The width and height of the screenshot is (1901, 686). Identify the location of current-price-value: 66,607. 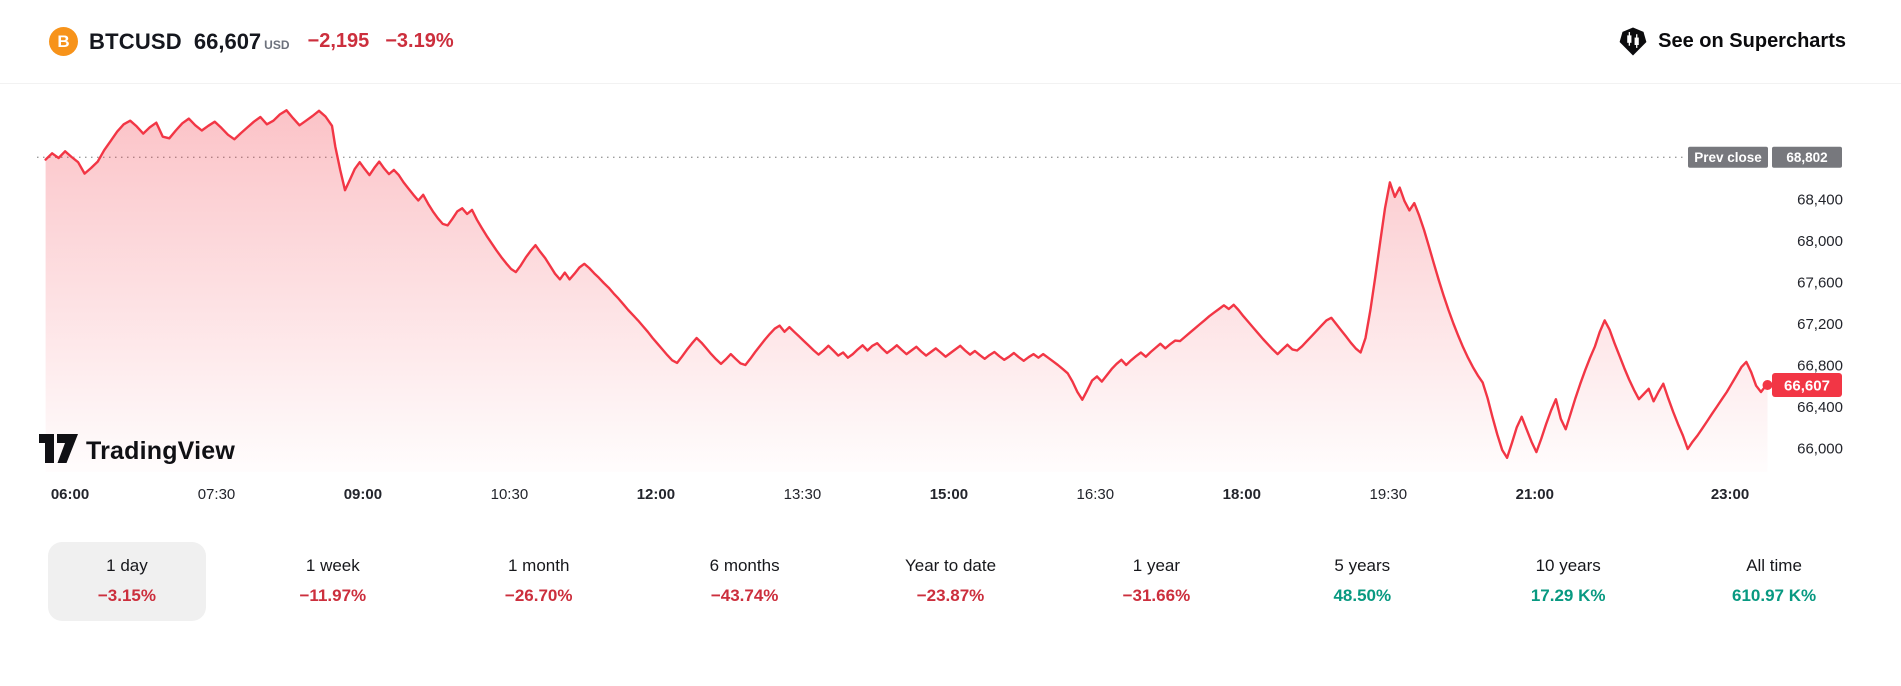
(1807, 386).